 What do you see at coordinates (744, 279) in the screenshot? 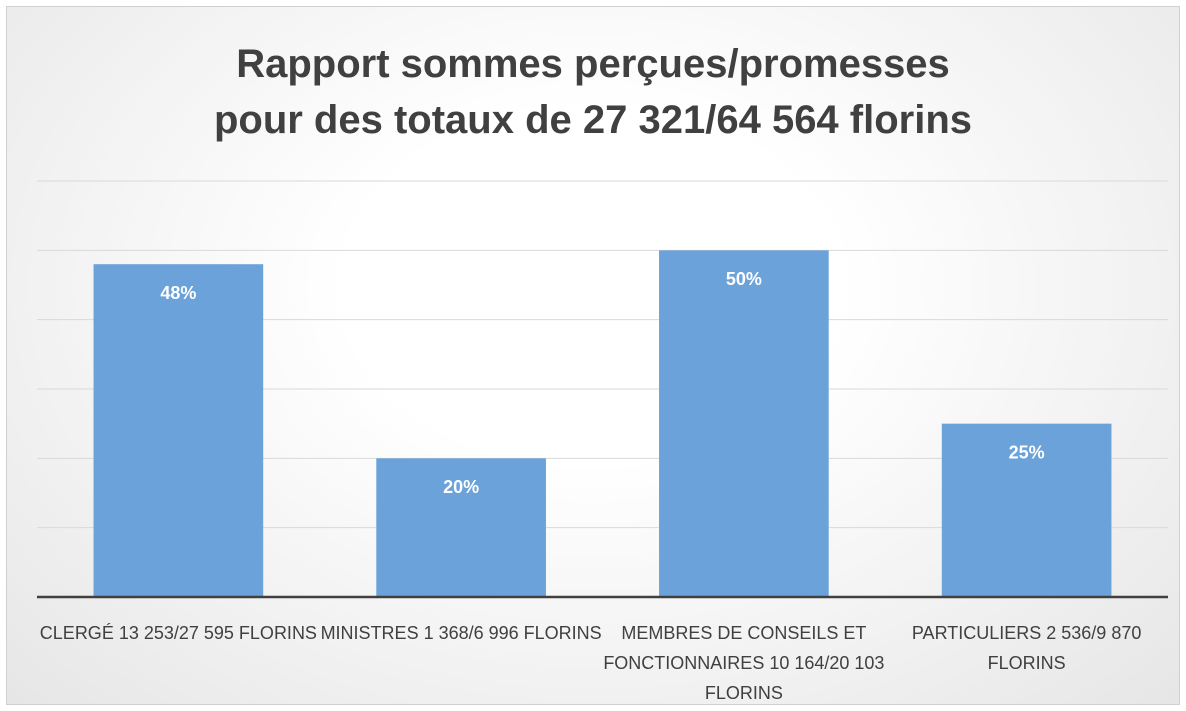
I see `data-label: 50%` at bounding box center [744, 279].